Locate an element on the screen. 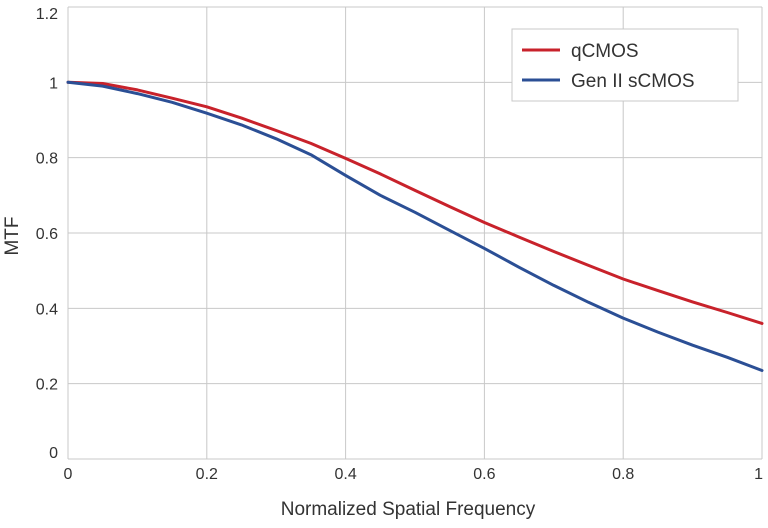  x-tick-label: 0 is located at coordinates (68, 474).